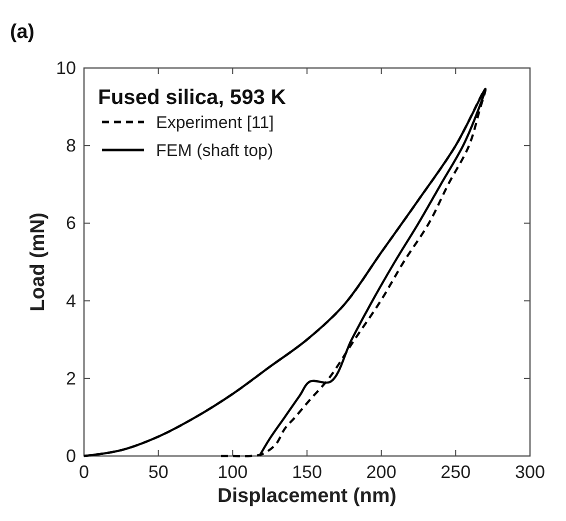 The image size is (566, 521). What do you see at coordinates (307, 496) in the screenshot?
I see `x-axis-title: Displacement (nm)` at bounding box center [307, 496].